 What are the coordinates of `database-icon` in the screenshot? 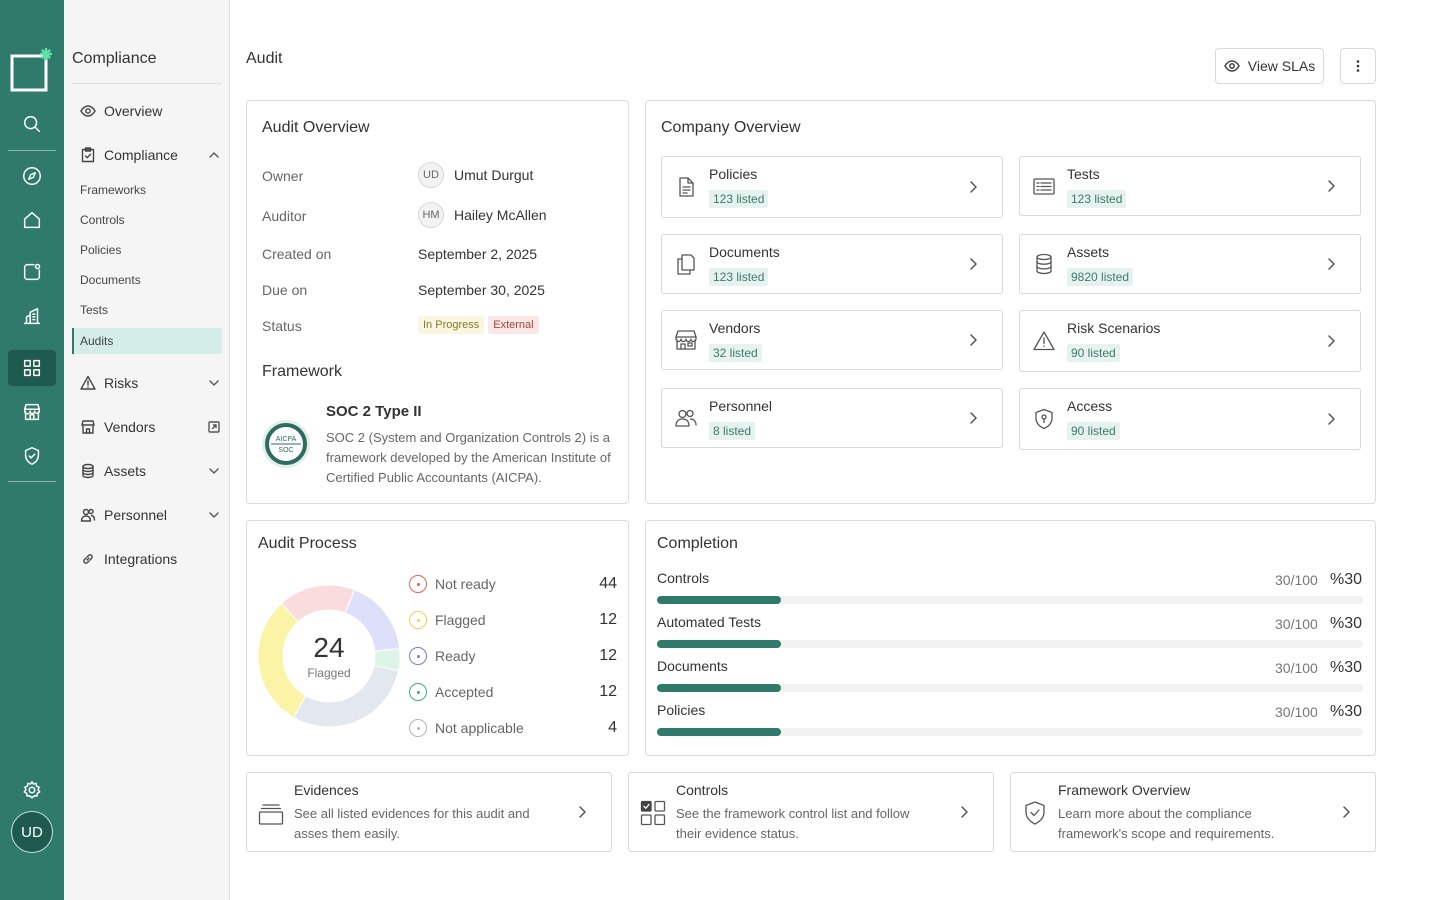 It's located at (1044, 264).